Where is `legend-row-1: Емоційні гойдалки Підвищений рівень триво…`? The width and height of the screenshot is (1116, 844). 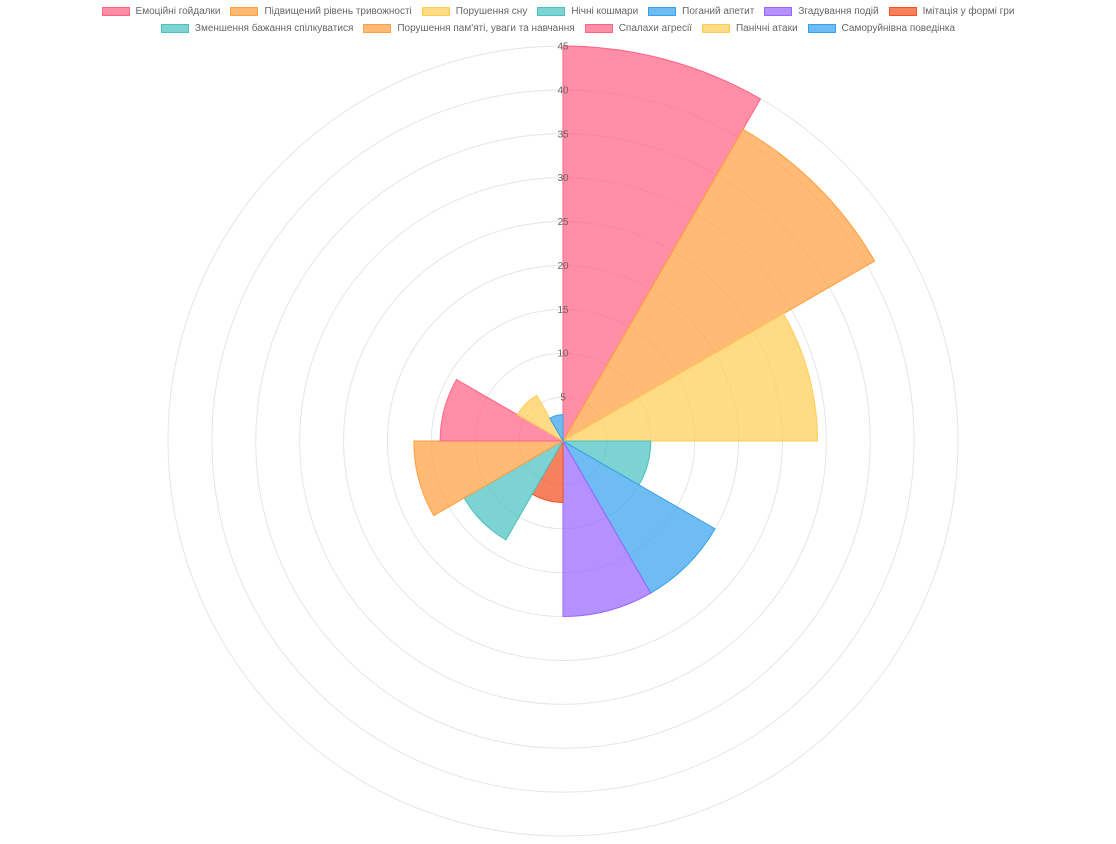
legend-row-1: Емоційні гойдалки Підвищений рівень триво… is located at coordinates (558, 11).